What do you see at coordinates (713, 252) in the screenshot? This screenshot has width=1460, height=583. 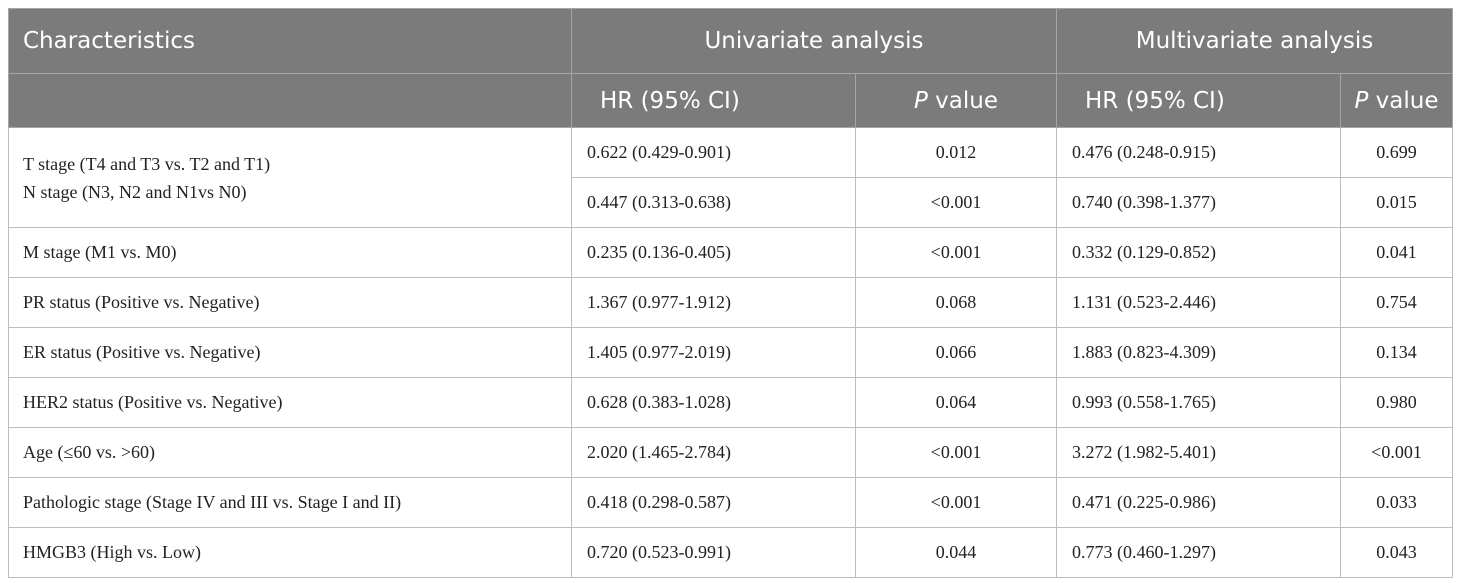 I see `uni-hr-cell: 0.235 (0.136-0.405)` at bounding box center [713, 252].